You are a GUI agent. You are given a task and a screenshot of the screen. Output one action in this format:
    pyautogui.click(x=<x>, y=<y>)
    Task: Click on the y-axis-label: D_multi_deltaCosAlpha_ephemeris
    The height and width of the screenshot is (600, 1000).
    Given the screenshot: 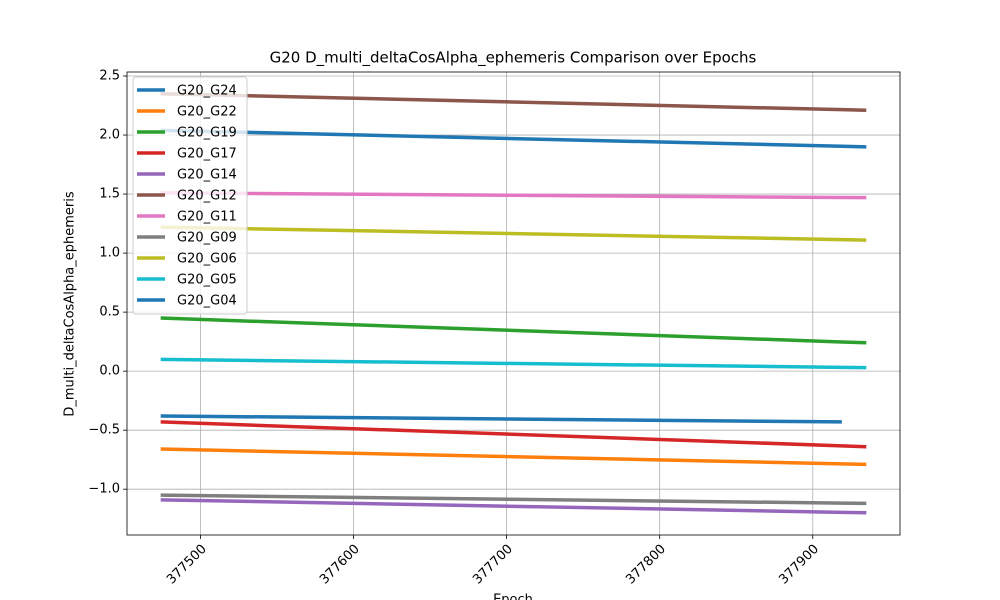 What is the action you would take?
    pyautogui.click(x=70, y=304)
    